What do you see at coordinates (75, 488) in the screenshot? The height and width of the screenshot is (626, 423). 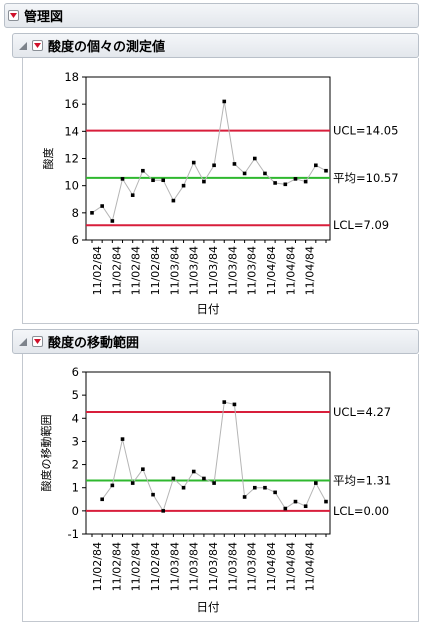 I see `y-tick-label: 1` at bounding box center [75, 488].